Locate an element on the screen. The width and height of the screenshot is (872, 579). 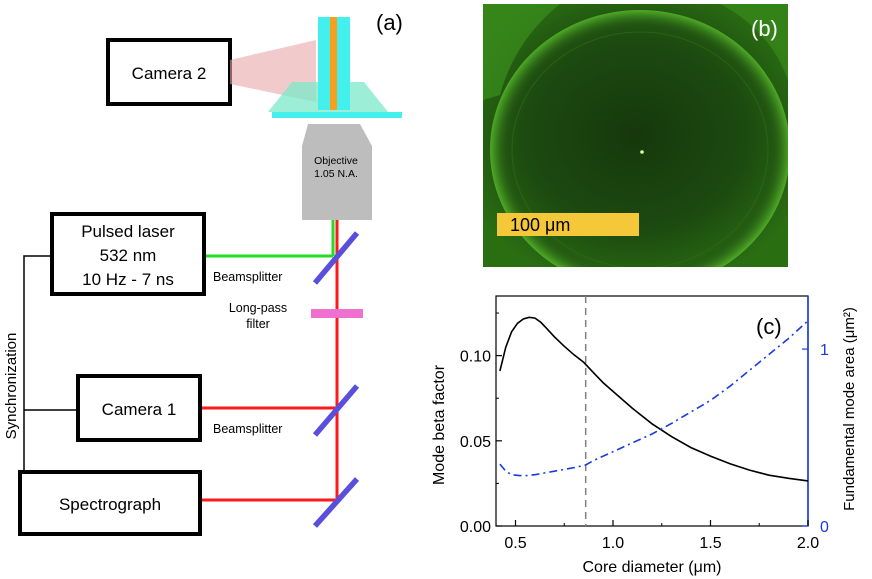
spectrograph-label: Spectrograph is located at coordinates (110, 504).